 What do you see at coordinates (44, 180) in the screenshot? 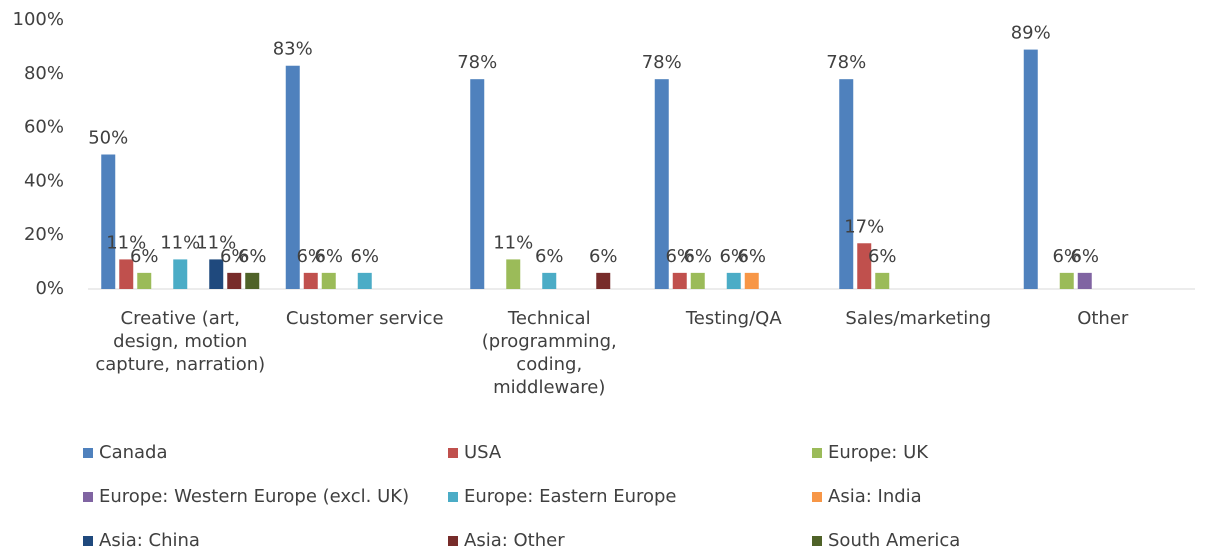
I see `y-tick-label: 40%` at bounding box center [44, 180].